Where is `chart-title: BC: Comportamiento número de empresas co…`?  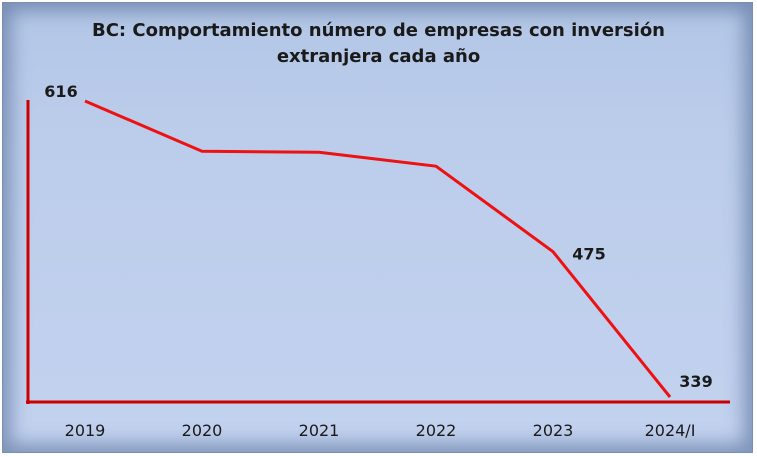
chart-title: BC: Comportamiento número de empresas co… is located at coordinates (378, 44).